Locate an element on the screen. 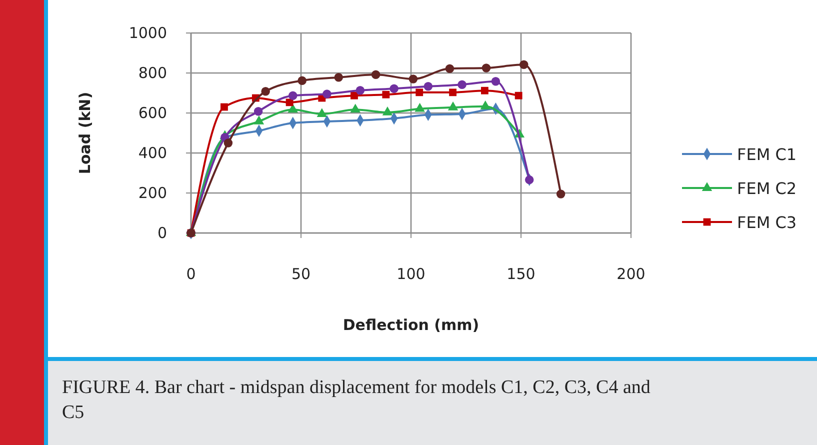 The height and width of the screenshot is (445, 817). x-tick-label: 0 is located at coordinates (191, 274).